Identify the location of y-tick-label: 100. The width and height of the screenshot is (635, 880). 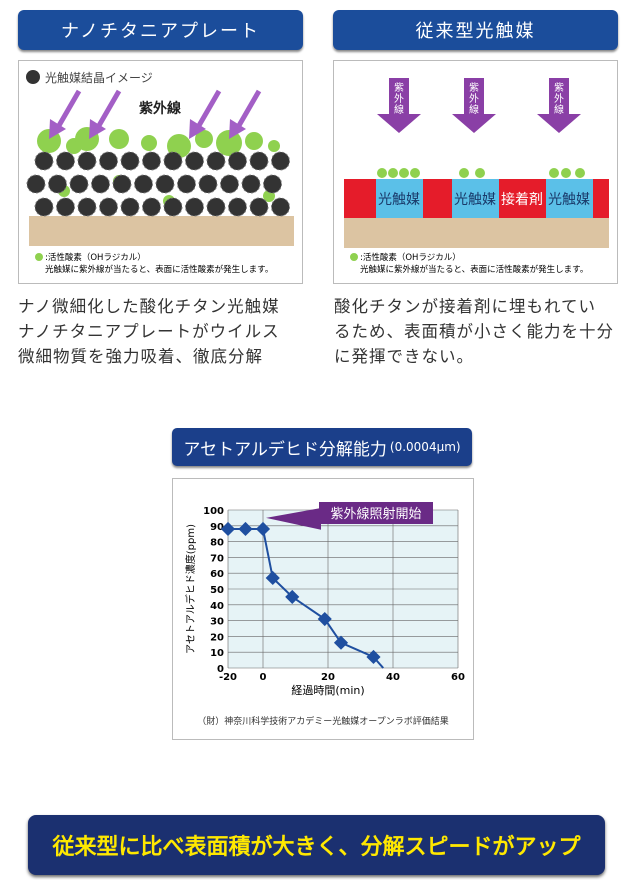
(213, 511).